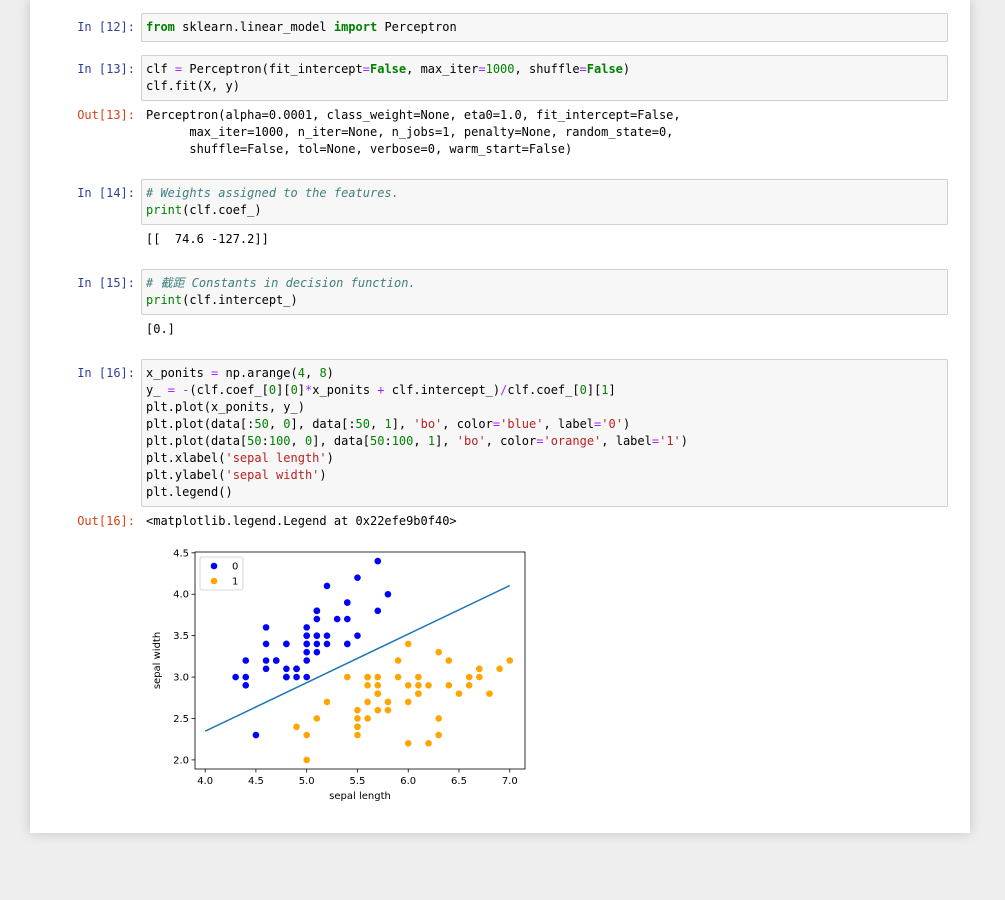 The image size is (1005, 900). I want to click on frame, so click(360, 660).